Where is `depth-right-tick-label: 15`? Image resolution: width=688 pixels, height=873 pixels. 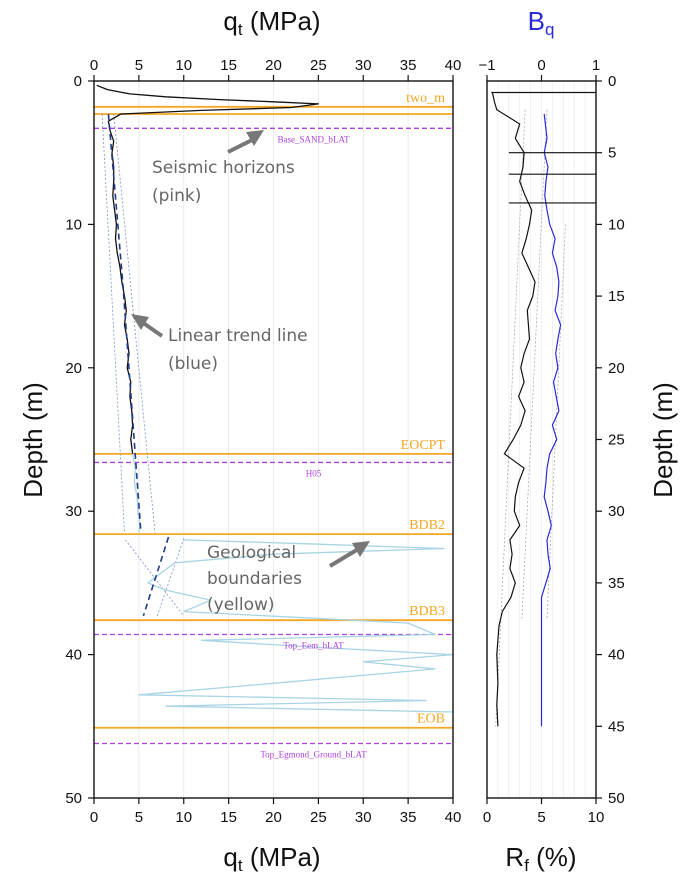
depth-right-tick-label: 15 is located at coordinates (616, 296).